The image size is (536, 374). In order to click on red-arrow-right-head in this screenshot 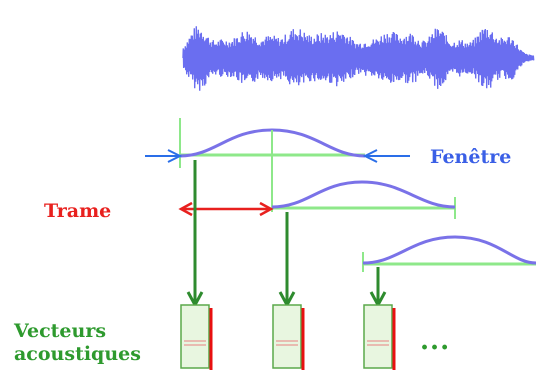, I will do `click(266, 209)`.